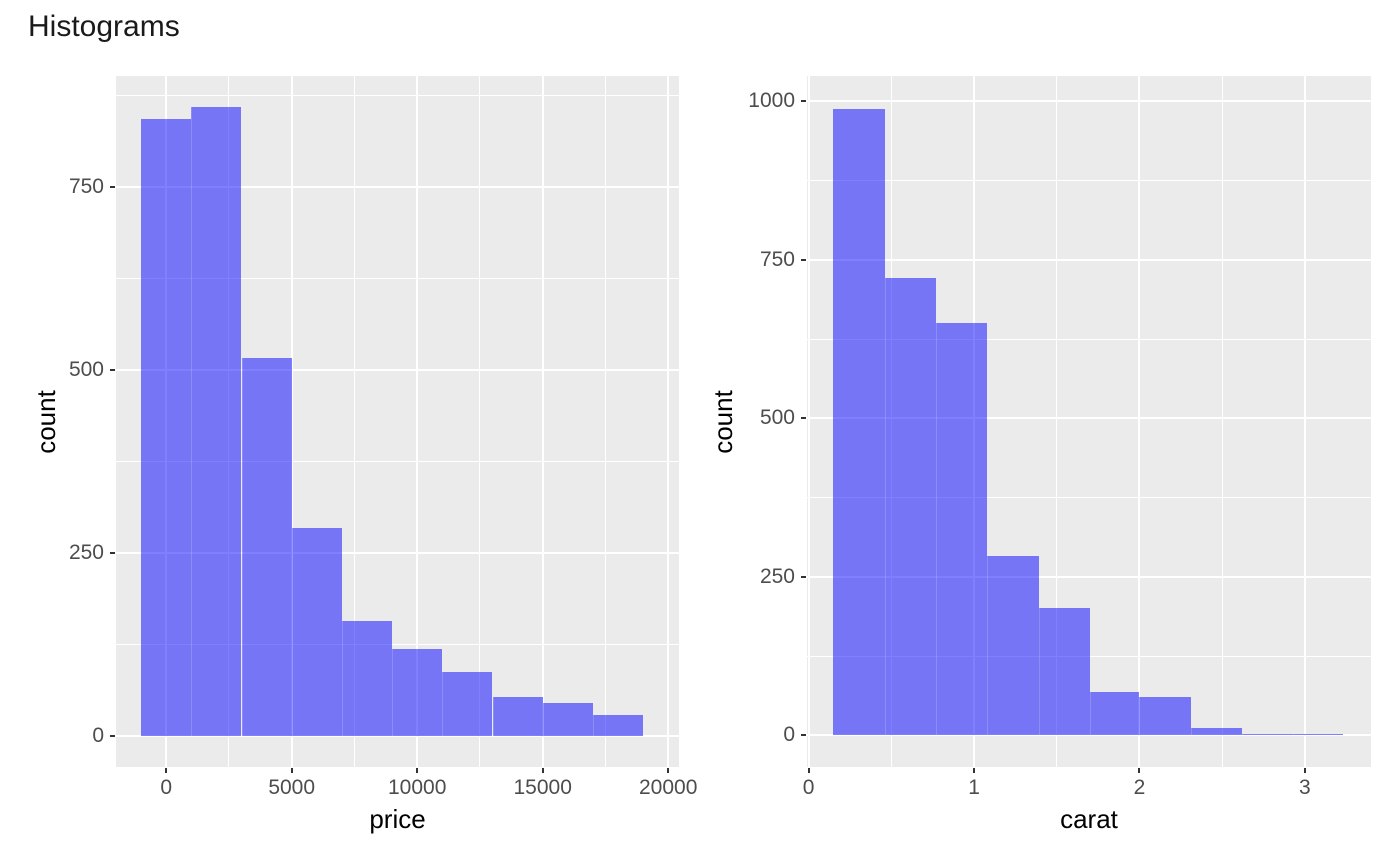 The image size is (1400, 866). Describe the element at coordinates (417, 787) in the screenshot. I see `x-tick-label: 10000` at that location.